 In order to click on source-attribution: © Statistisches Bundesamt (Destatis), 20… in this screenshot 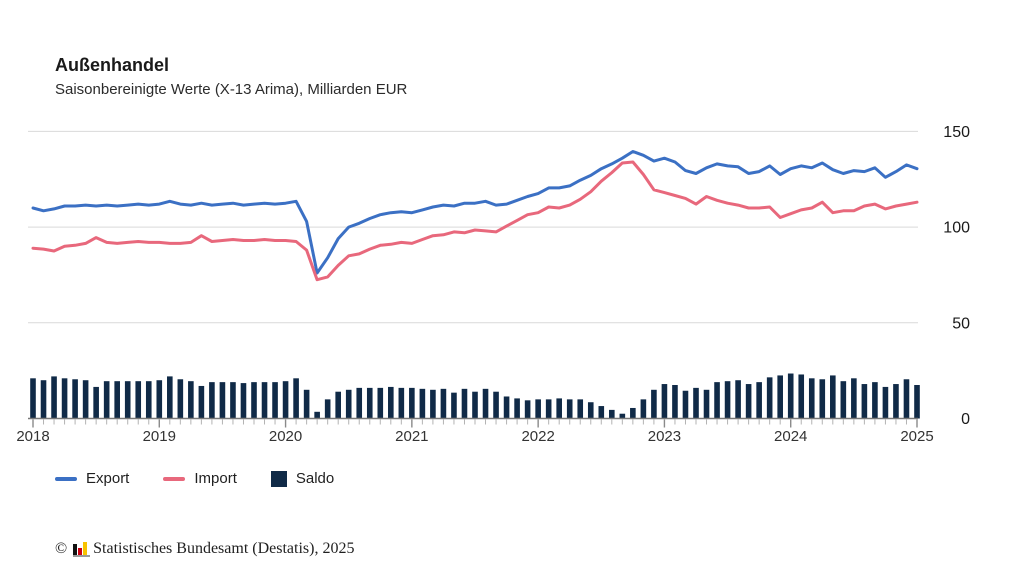, I will do `click(204, 547)`.